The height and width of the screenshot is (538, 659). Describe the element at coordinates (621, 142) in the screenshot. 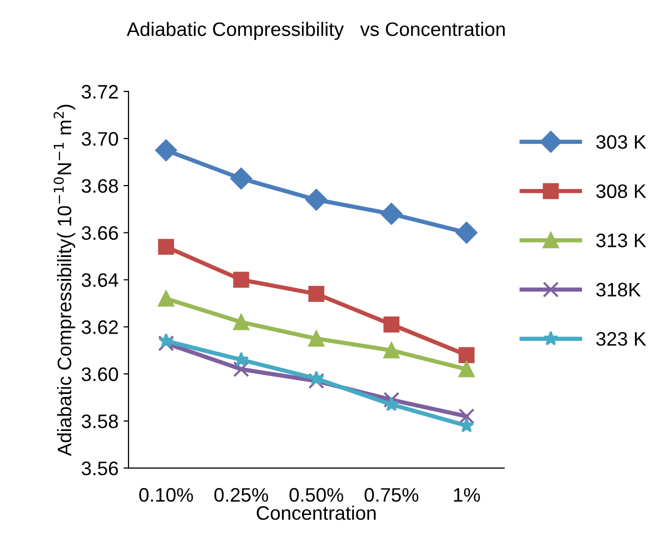

I see `legend-label: 303 K` at that location.